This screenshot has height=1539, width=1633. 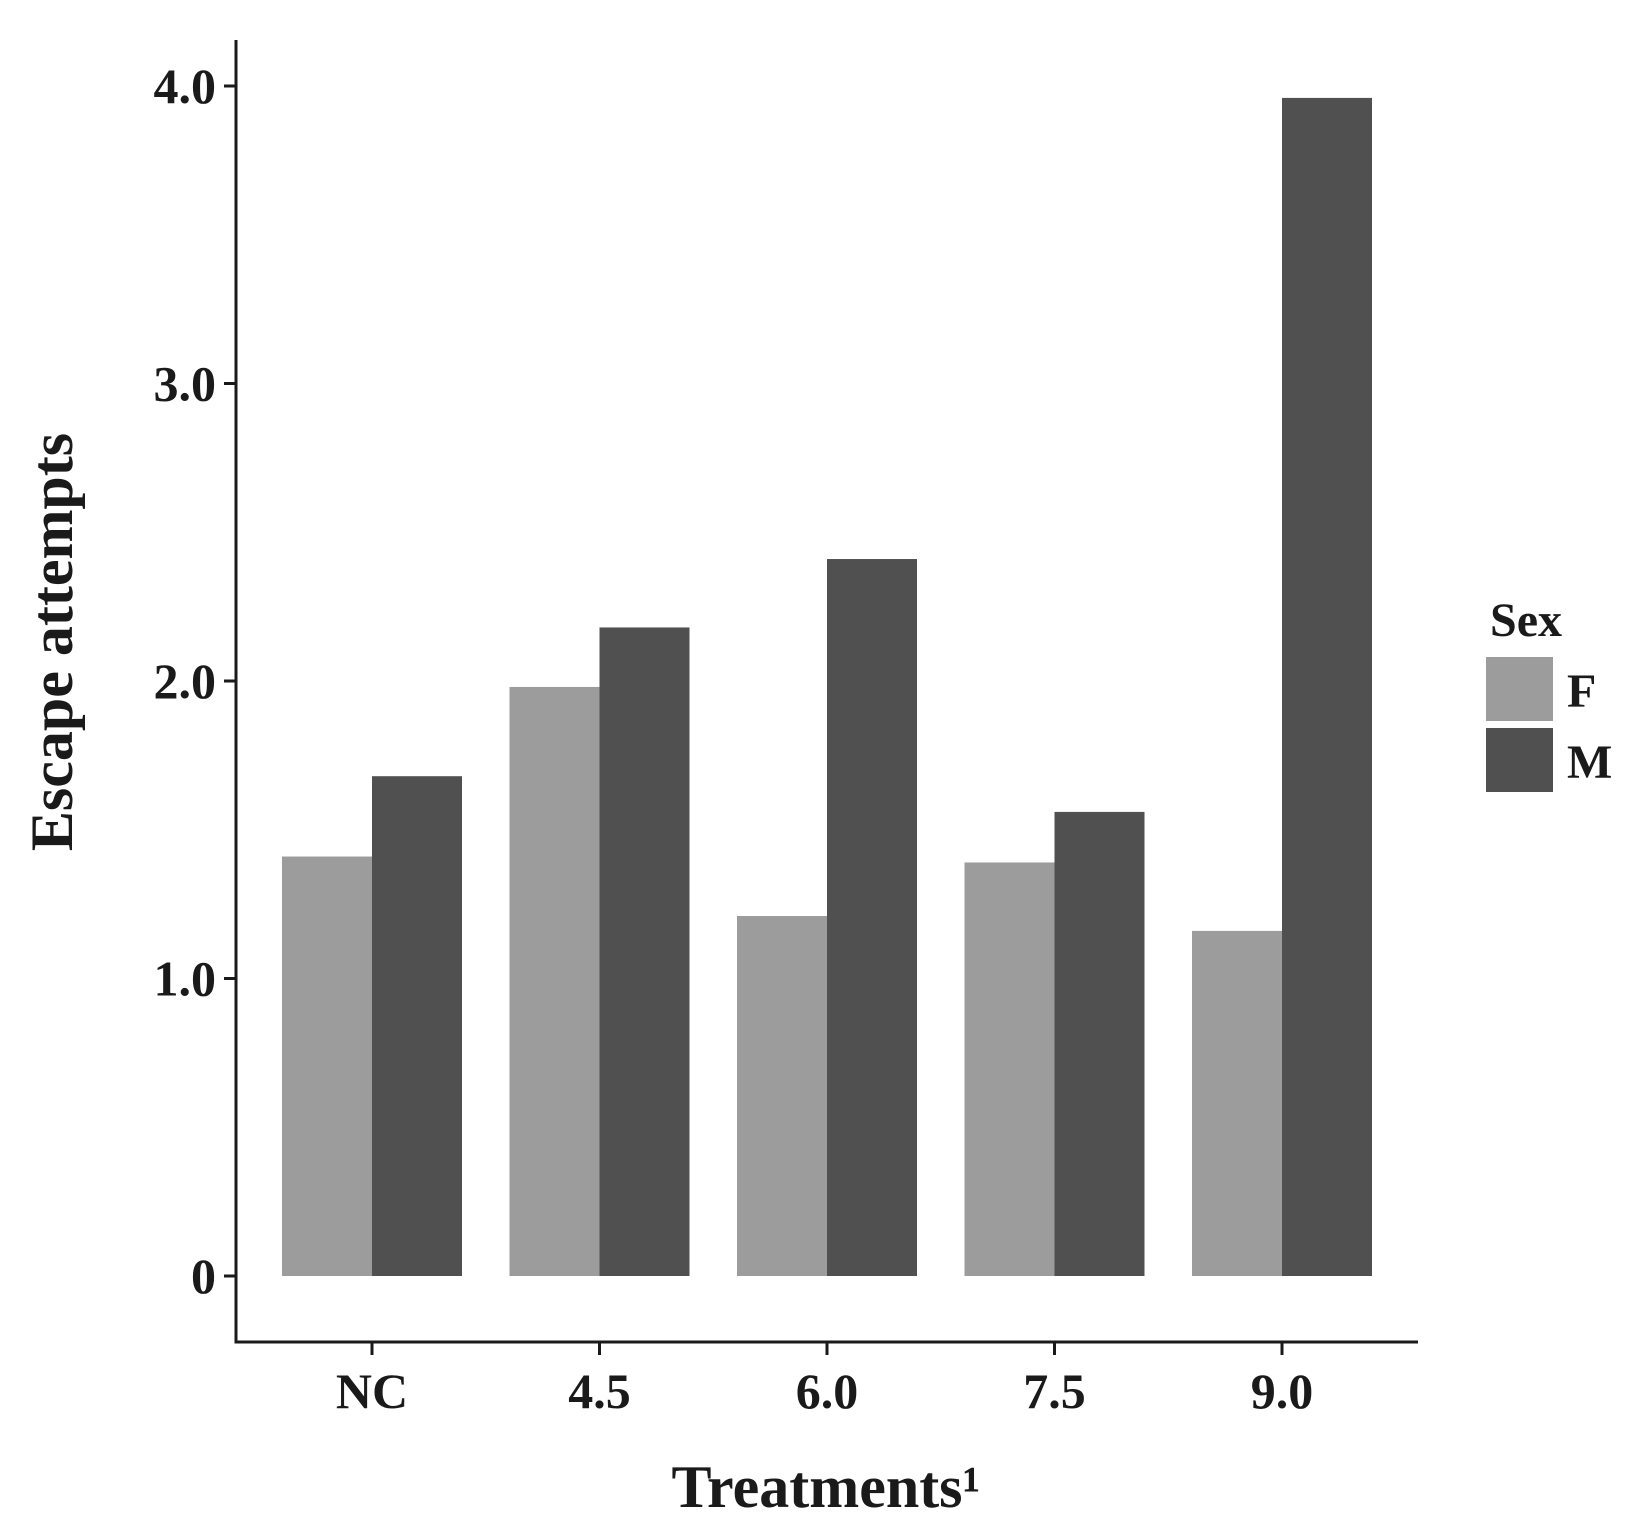 What do you see at coordinates (1282, 1391) in the screenshot?
I see `x-tick-label: 9.0` at bounding box center [1282, 1391].